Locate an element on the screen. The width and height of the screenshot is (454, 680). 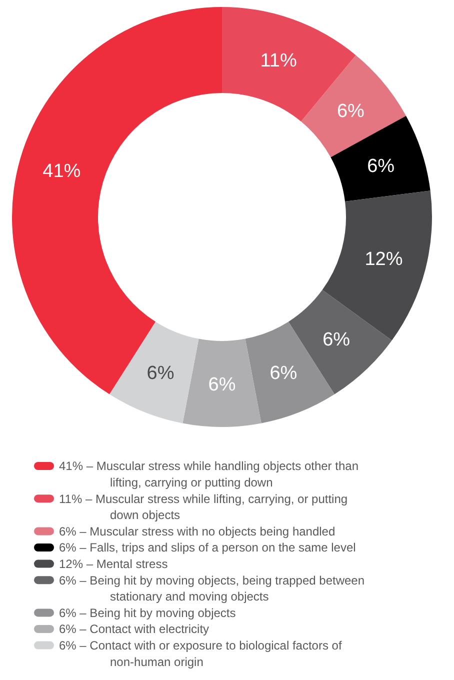
data-label: 41% is located at coordinates (61, 171).